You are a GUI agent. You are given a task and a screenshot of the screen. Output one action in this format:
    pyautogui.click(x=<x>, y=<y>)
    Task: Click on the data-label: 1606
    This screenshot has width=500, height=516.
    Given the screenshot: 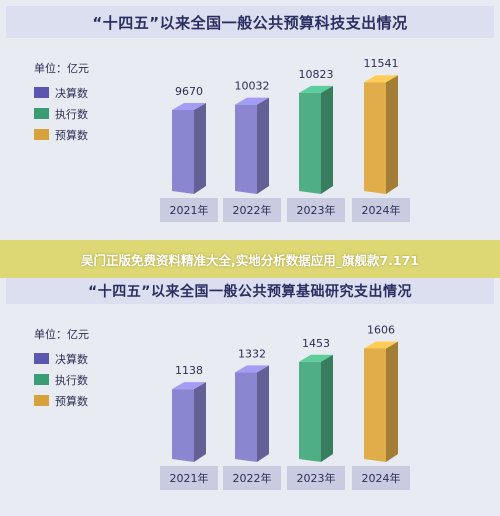 What is the action you would take?
    pyautogui.click(x=381, y=330)
    